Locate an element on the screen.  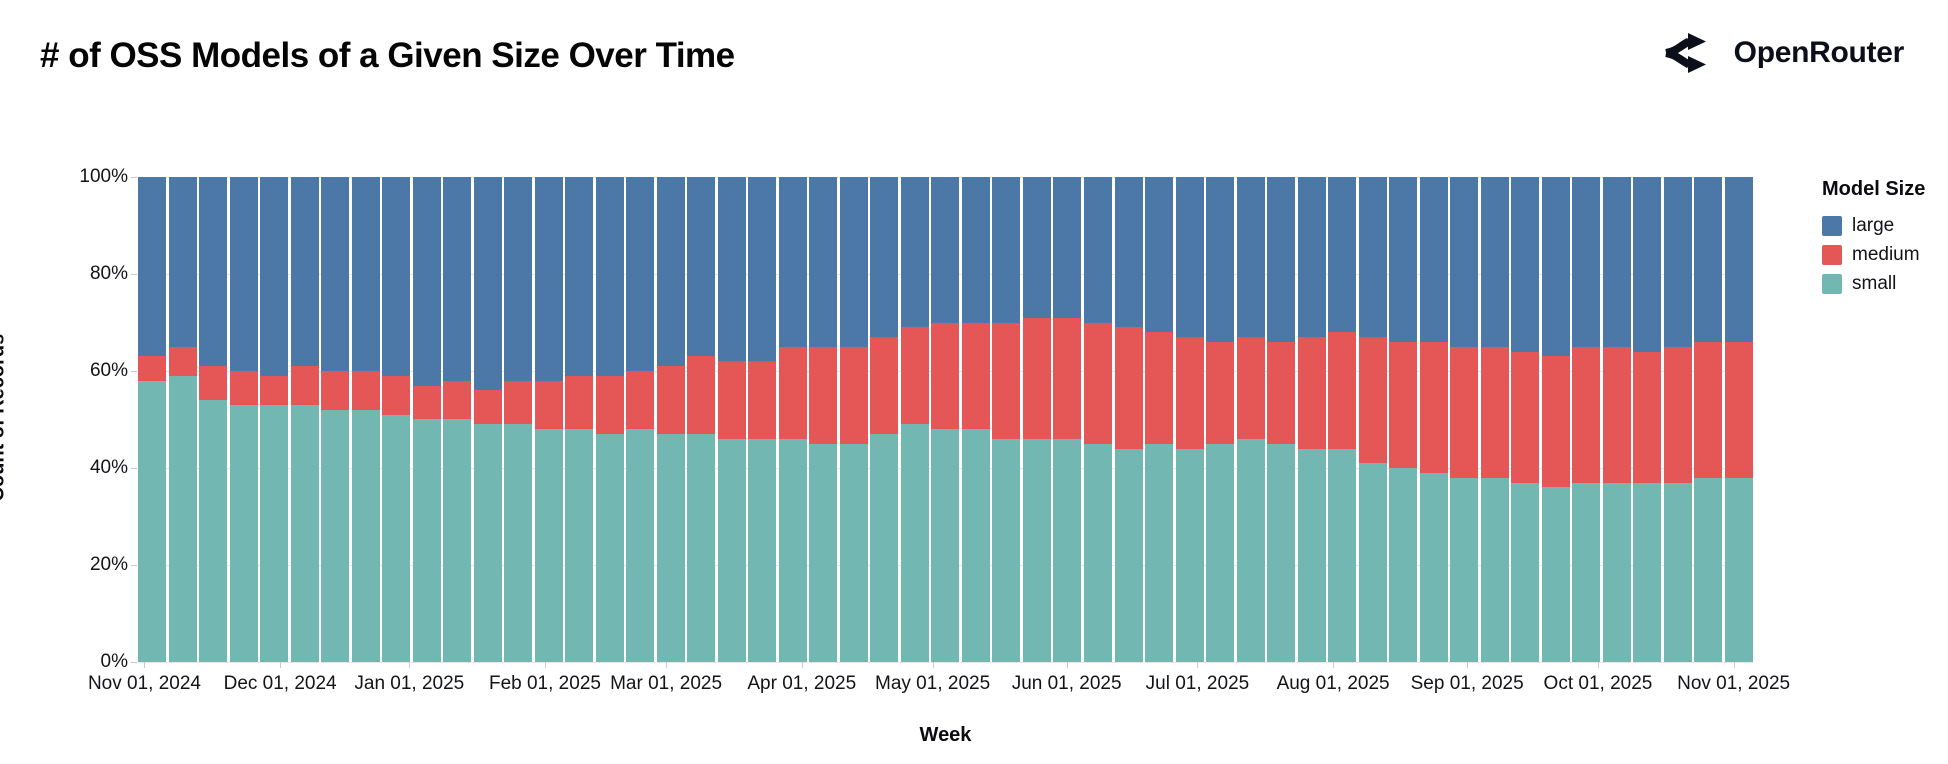
openrouter-logo: OpenRouter is located at coordinates (1783, 53).